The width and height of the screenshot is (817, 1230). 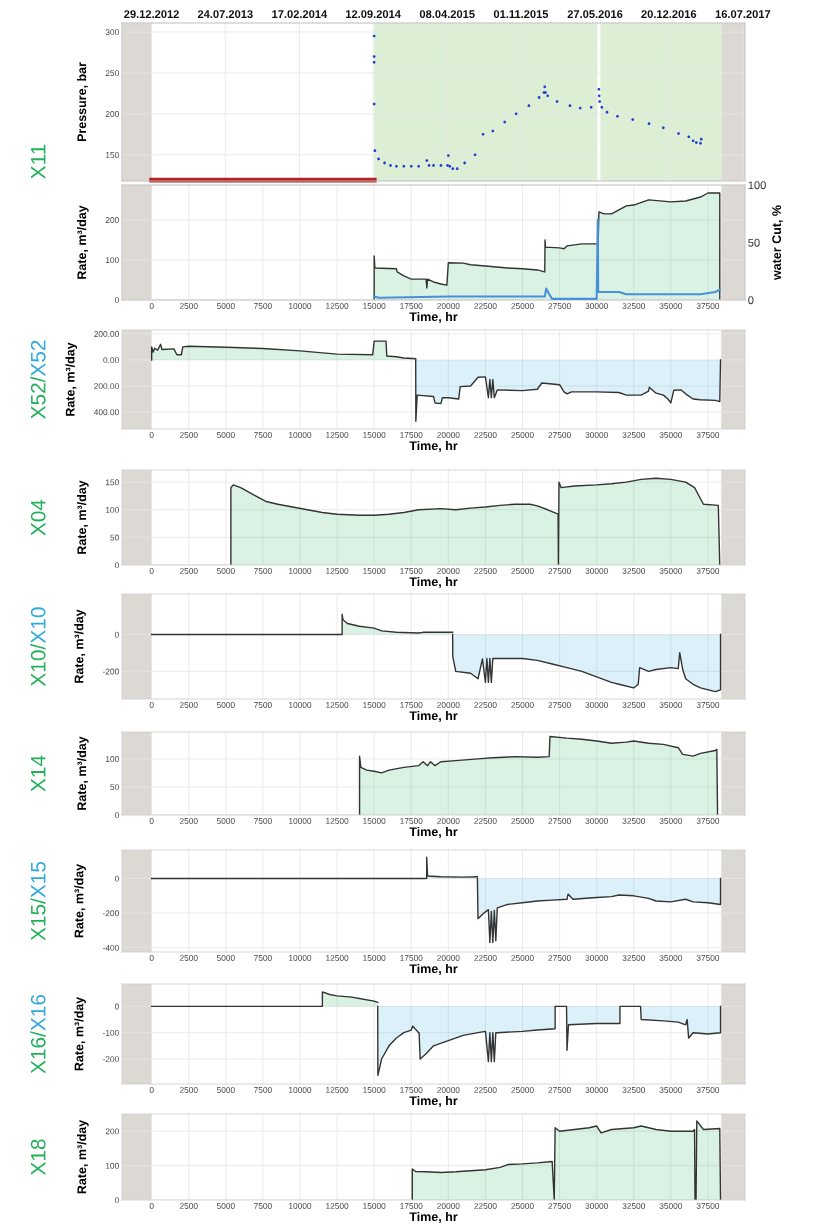 What do you see at coordinates (225, 958) in the screenshot?
I see `x-tick-label: 5000` at bounding box center [225, 958].